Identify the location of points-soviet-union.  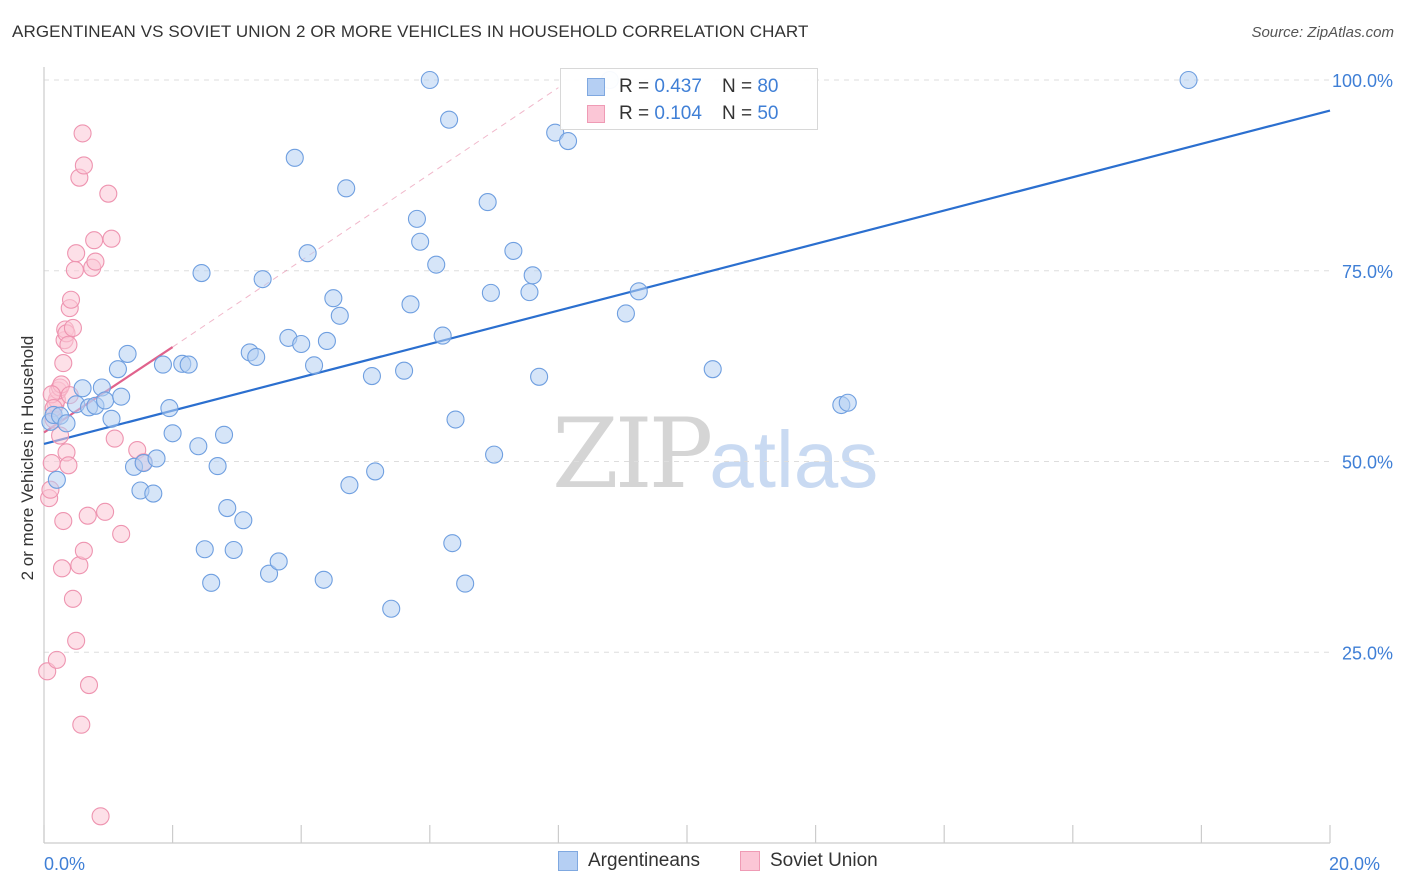
(95, 475).